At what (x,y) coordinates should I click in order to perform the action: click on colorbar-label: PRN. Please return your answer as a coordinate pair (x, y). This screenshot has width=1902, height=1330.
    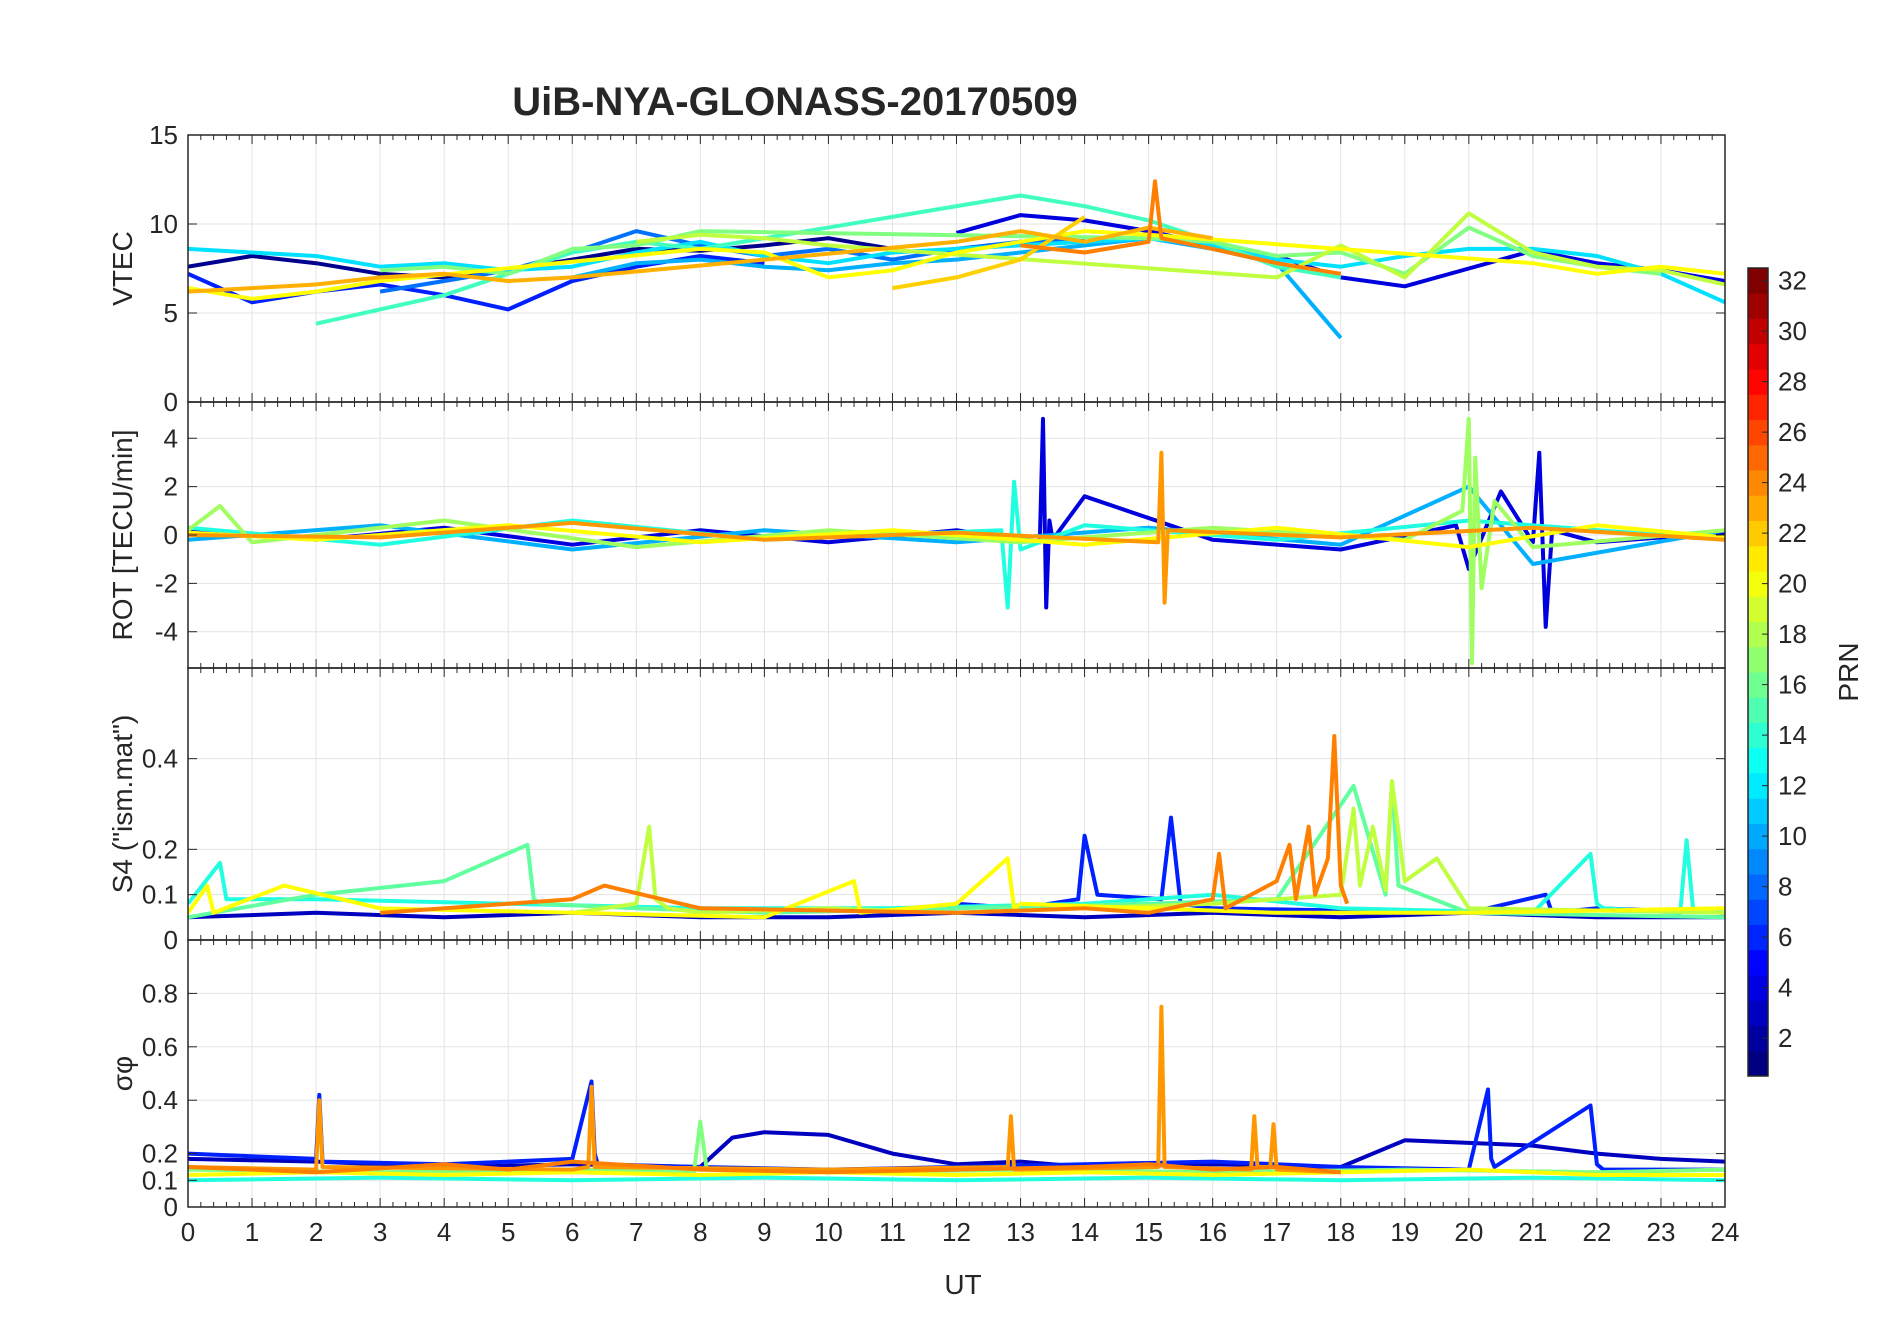
    Looking at the image, I should click on (1848, 671).